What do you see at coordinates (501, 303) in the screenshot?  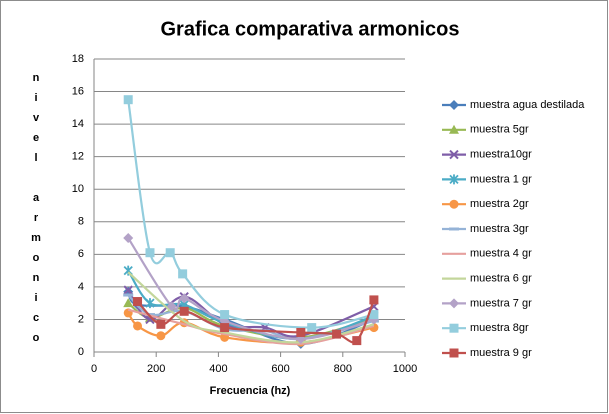 I see `legend-label: muestra 7 gr` at bounding box center [501, 303].